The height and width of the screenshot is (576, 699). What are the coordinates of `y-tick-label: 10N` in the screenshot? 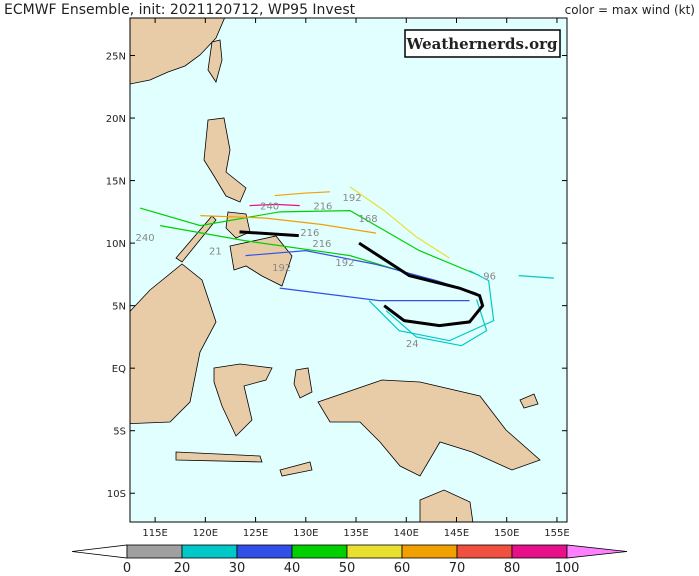 It's located at (116, 244).